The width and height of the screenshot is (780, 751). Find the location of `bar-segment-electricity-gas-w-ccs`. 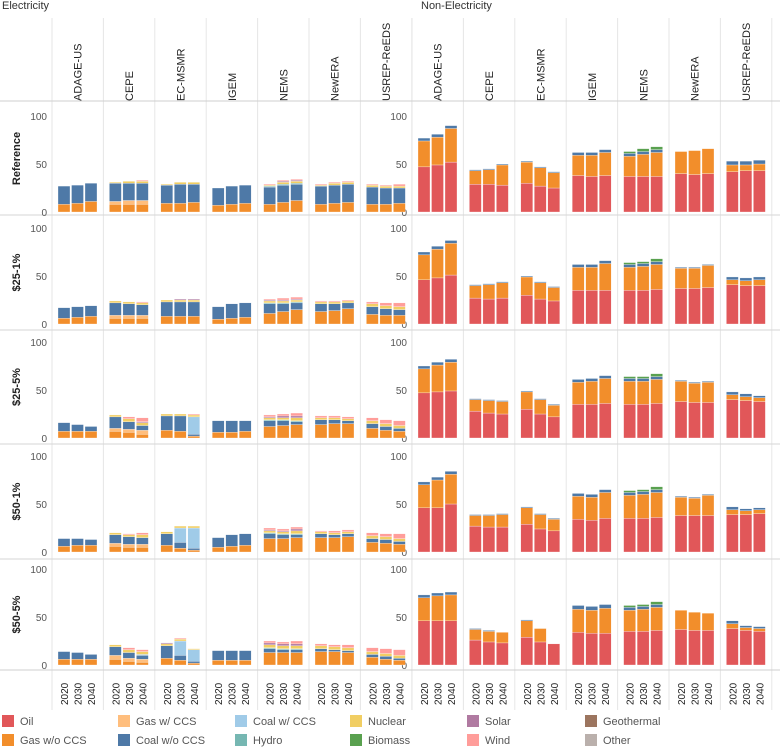

bar-segment-electricity-gas-w-ccs is located at coordinates (142, 317).